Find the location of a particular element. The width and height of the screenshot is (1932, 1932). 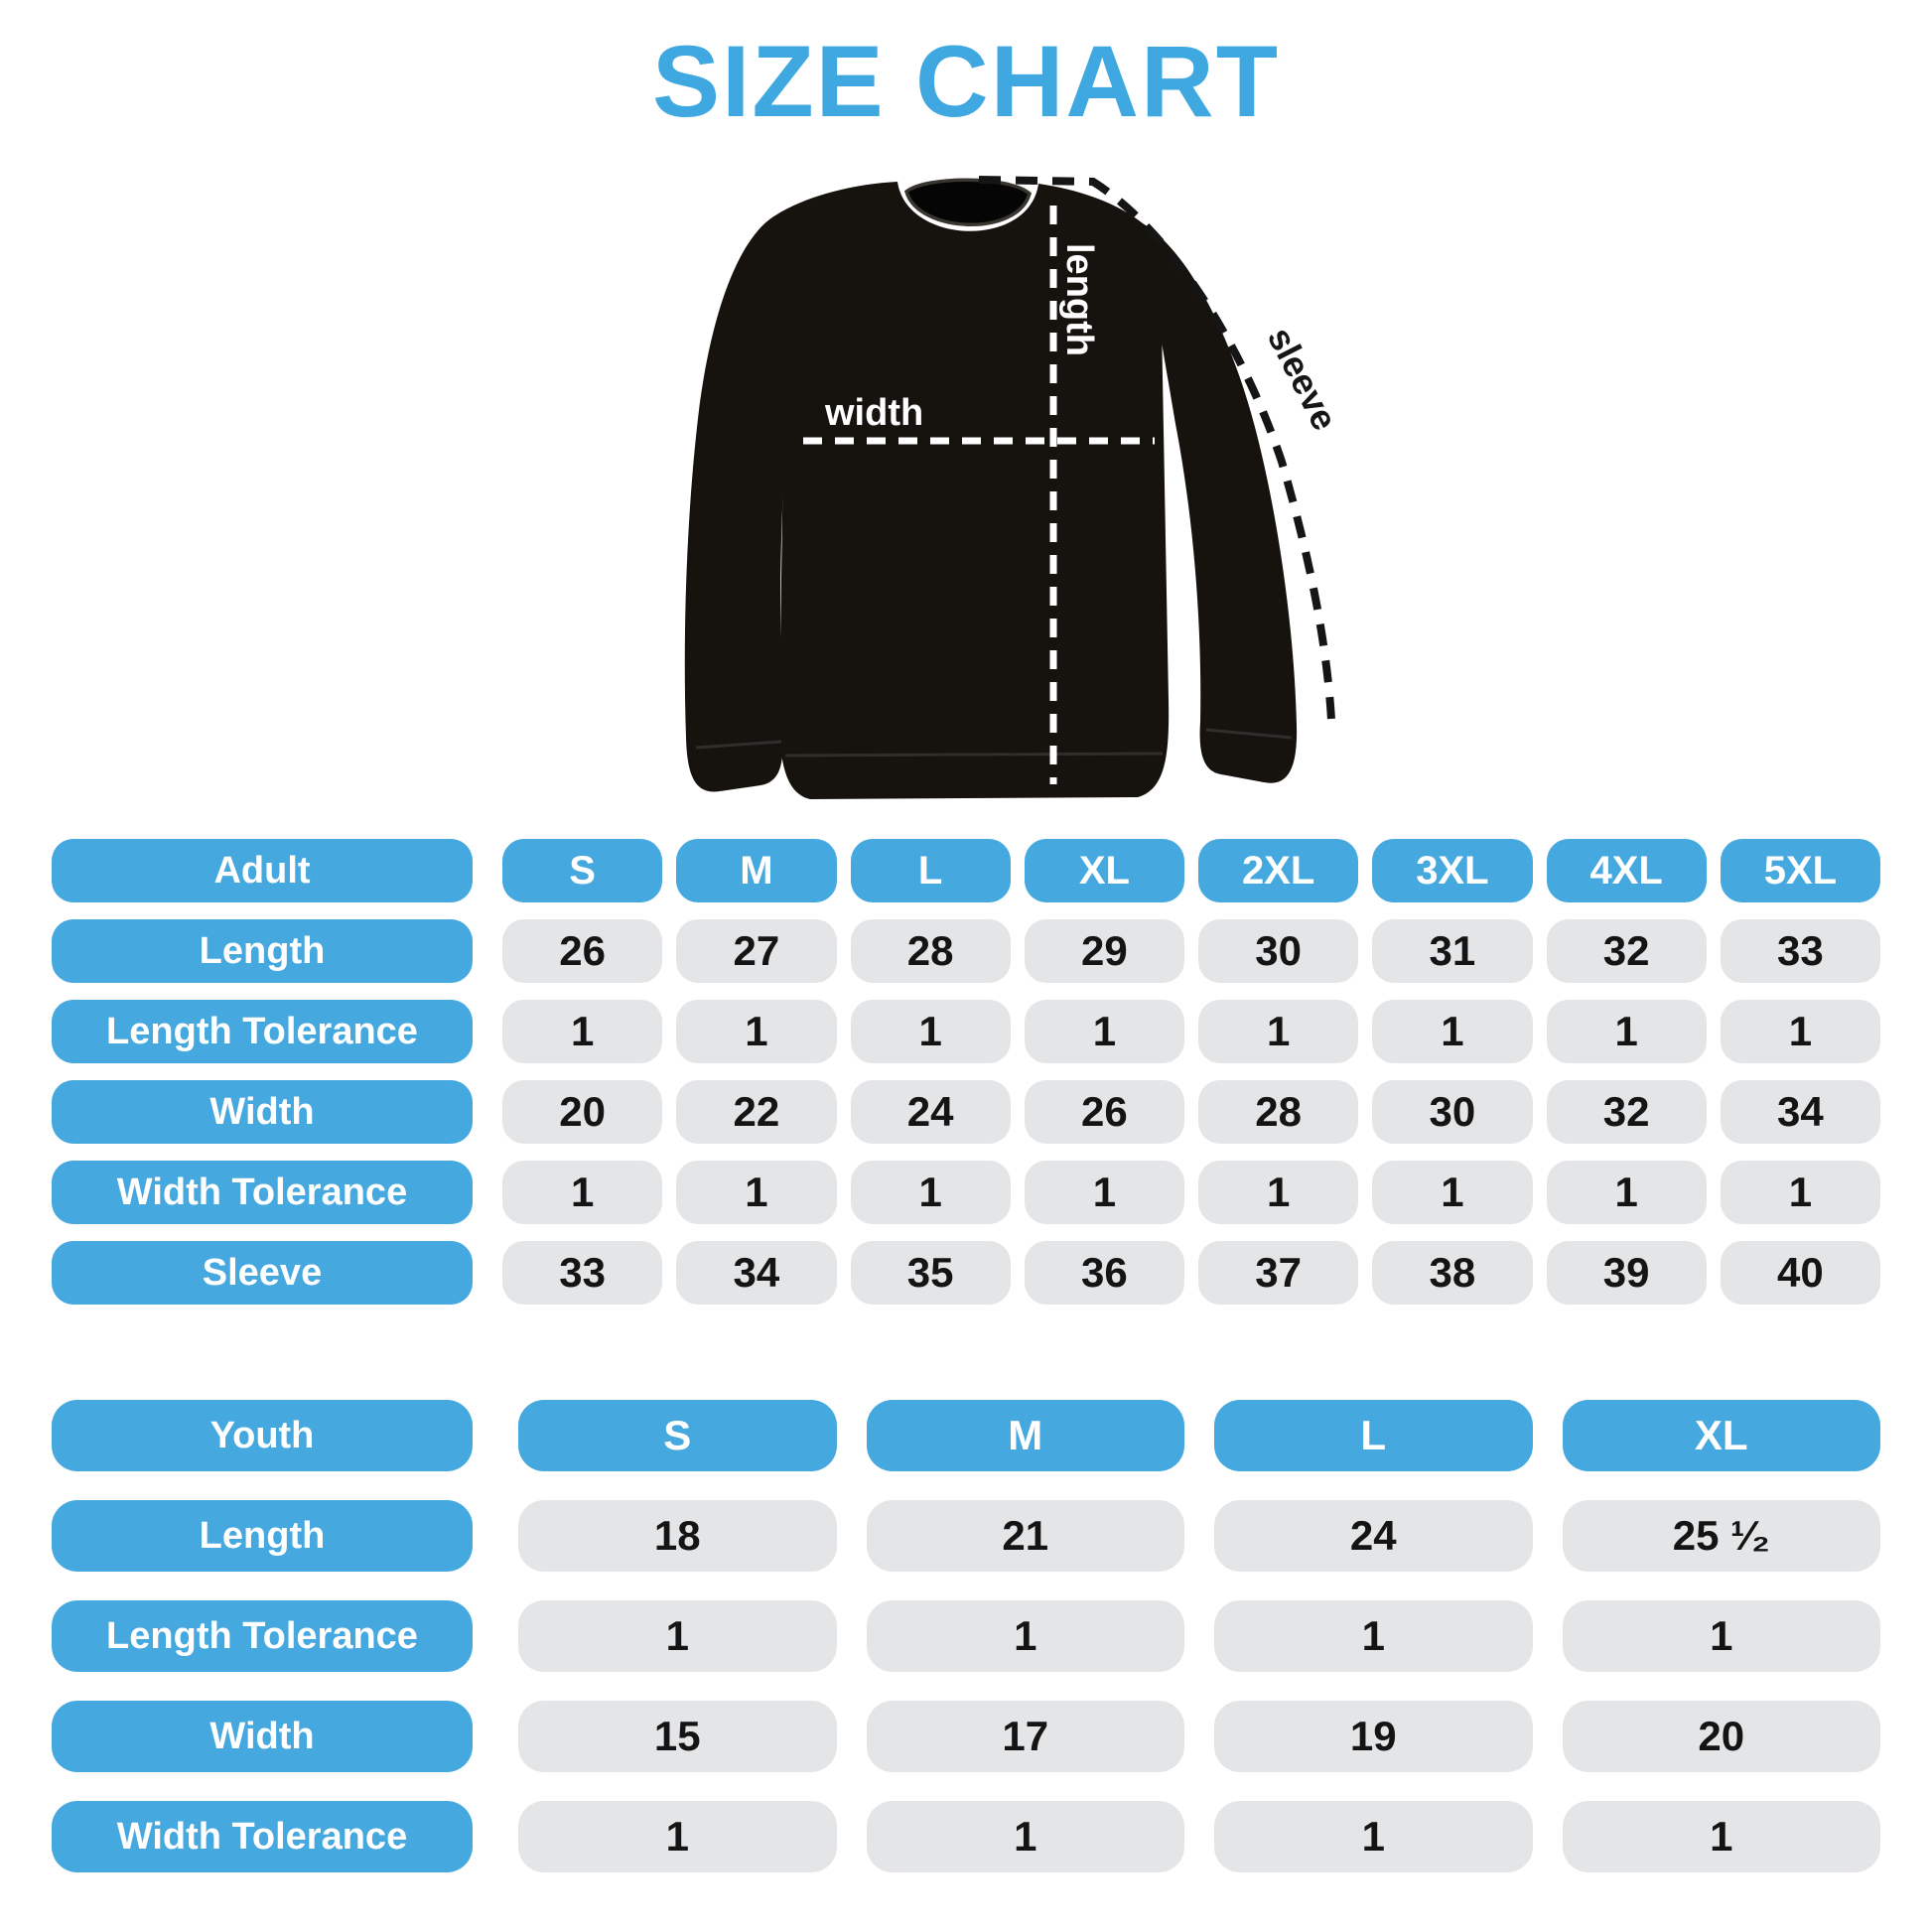

youth-width-tolerance-row: Width Tolerance 1 1 1 1 is located at coordinates (966, 1836).